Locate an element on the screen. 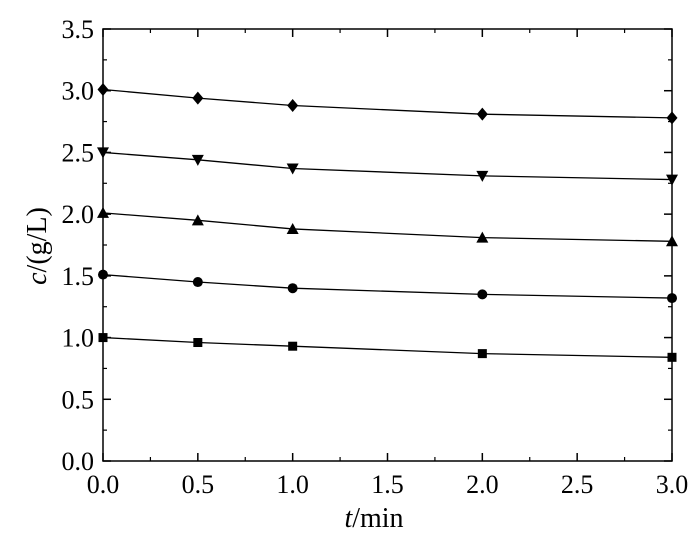 This screenshot has height=537, width=700. x-tick-label: 1.5 is located at coordinates (387, 484).